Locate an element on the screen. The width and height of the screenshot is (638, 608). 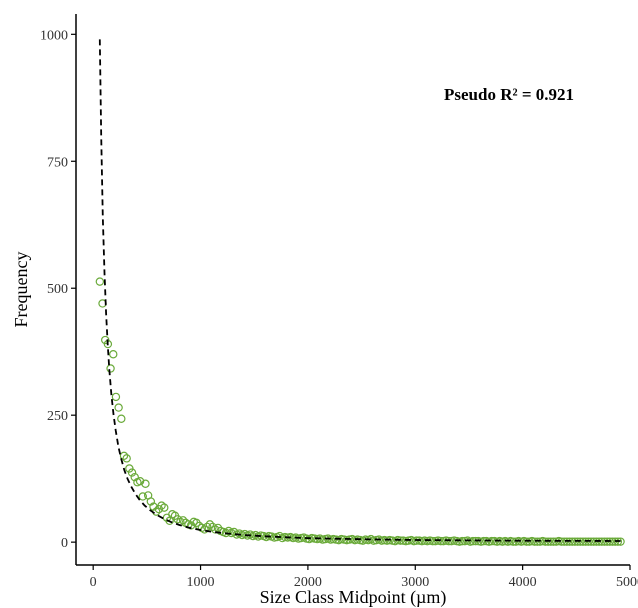
x-tick-label: 5000 is located at coordinates (627, 582).